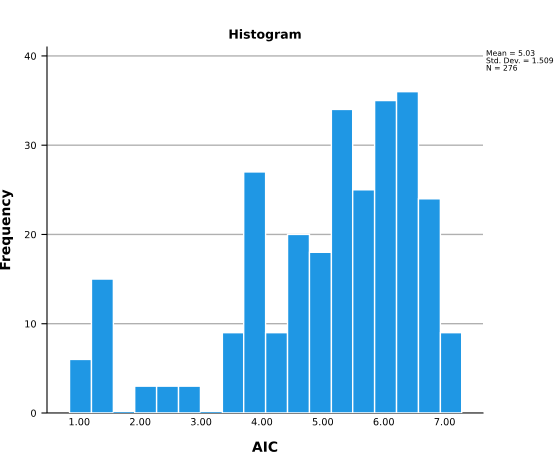 The image size is (559, 460). What do you see at coordinates (30, 324) in the screenshot?
I see `y-tick-label: 10` at bounding box center [30, 324].